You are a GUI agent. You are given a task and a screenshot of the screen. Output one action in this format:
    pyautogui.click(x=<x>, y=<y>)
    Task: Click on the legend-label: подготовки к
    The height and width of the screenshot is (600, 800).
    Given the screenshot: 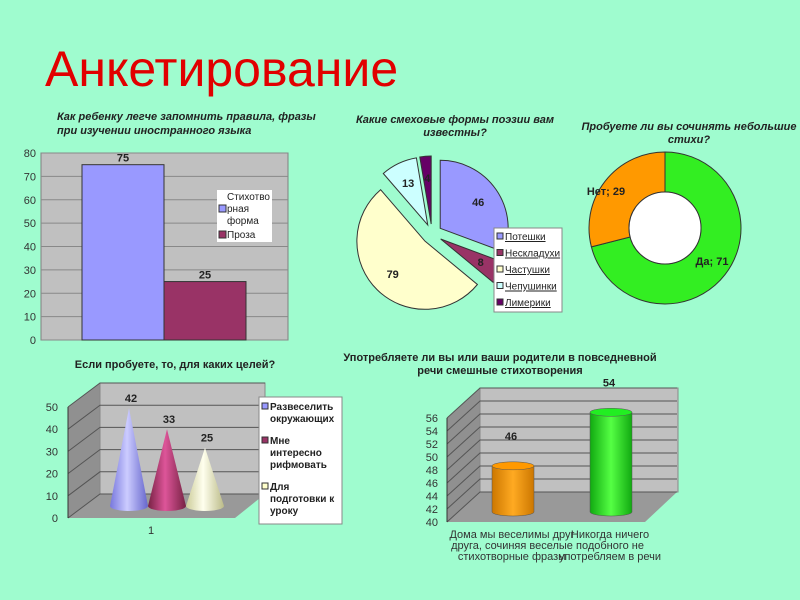 What is the action you would take?
    pyautogui.click(x=302, y=499)
    